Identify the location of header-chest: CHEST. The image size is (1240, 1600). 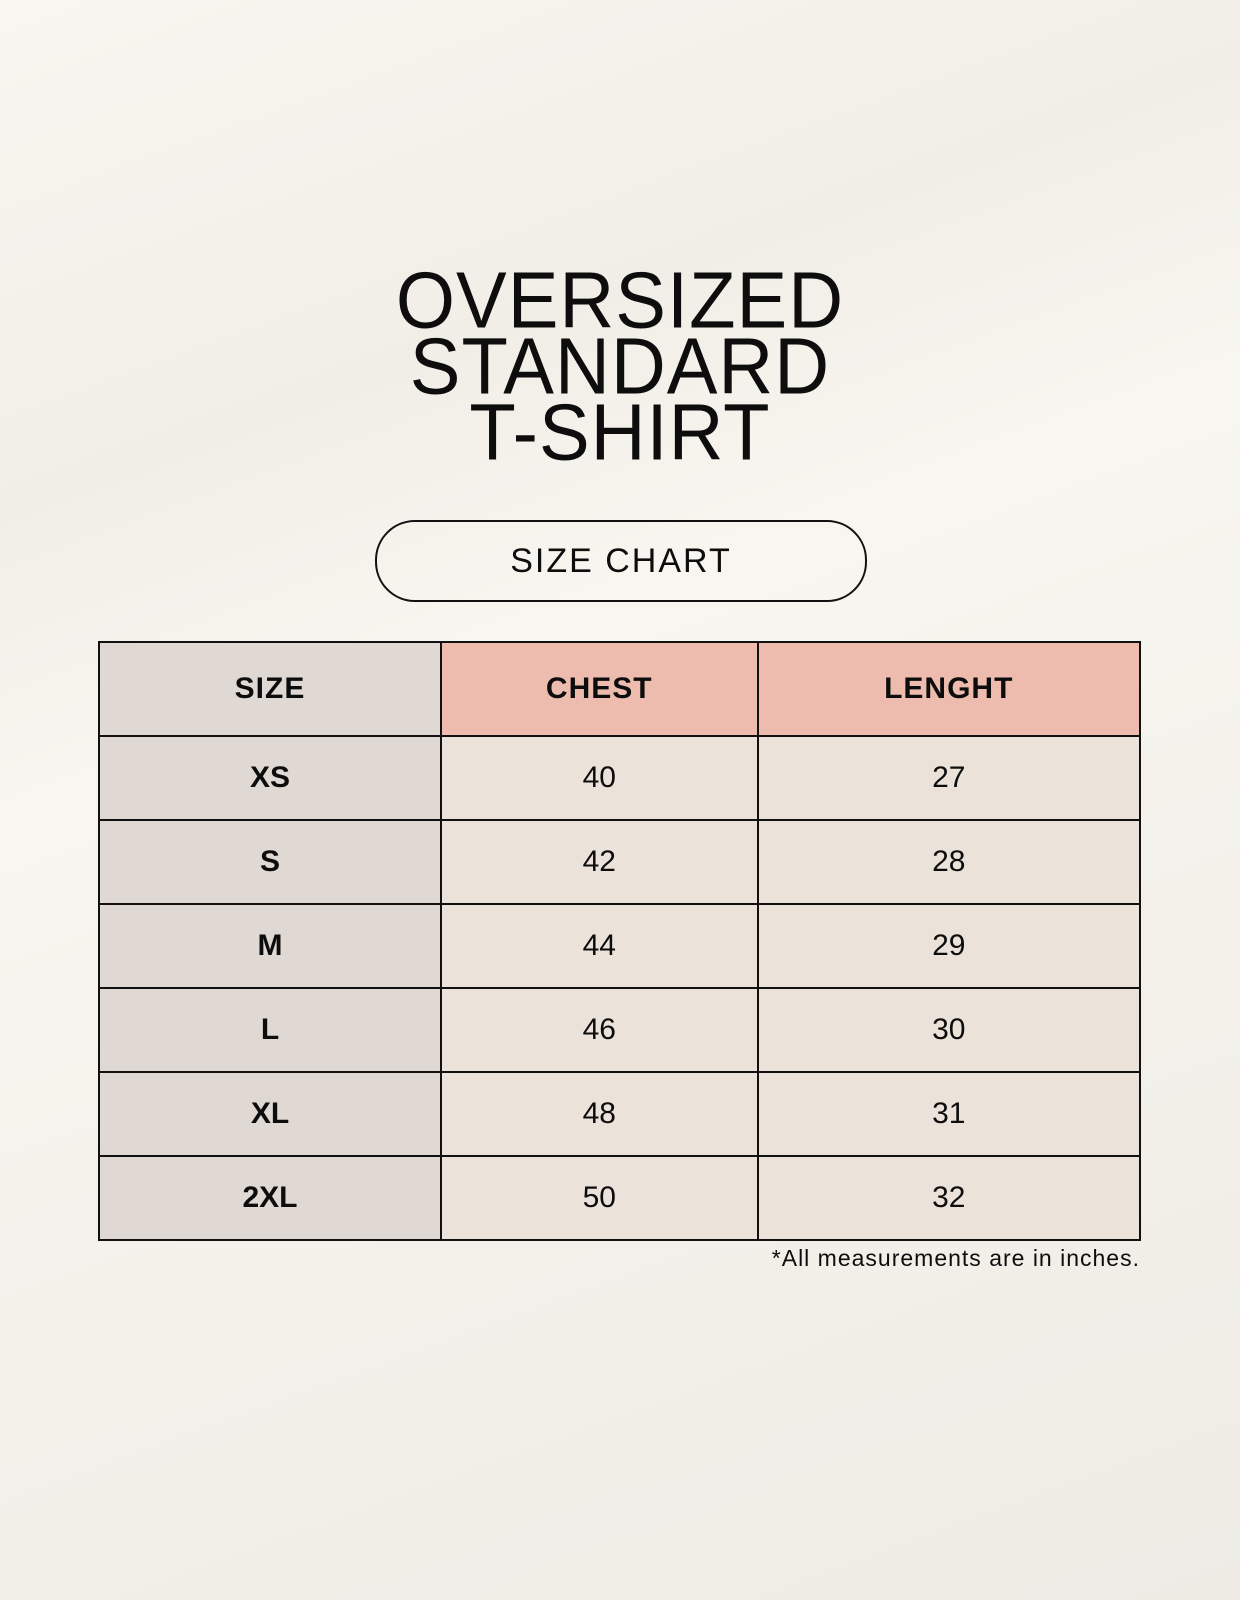
(599, 689).